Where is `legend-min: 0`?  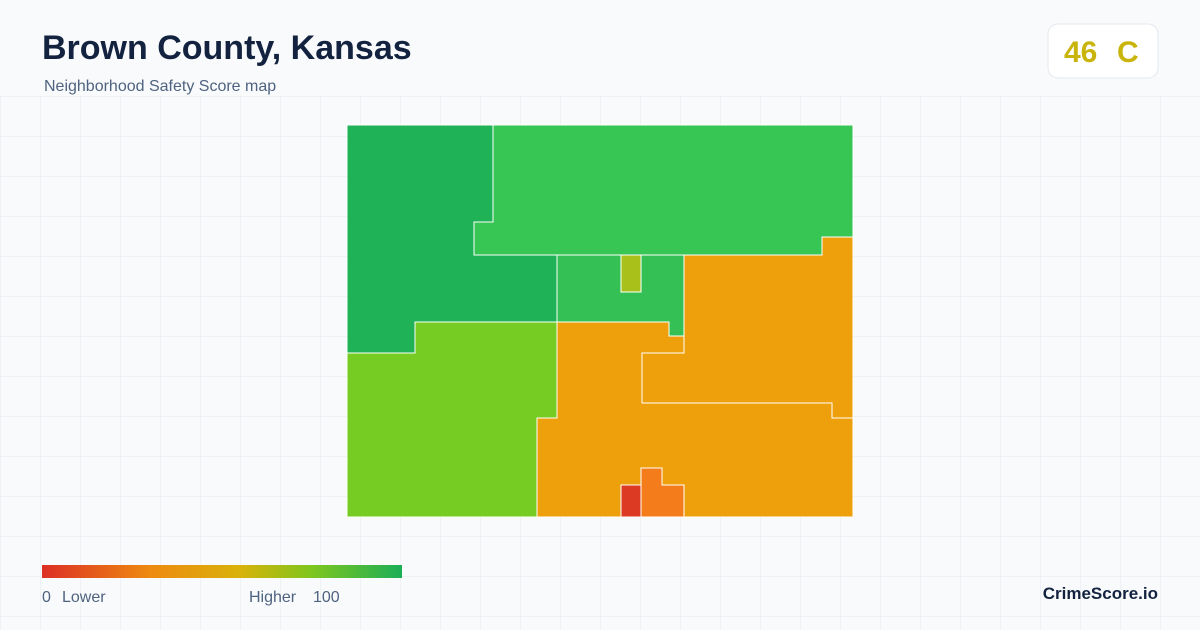
legend-min: 0 is located at coordinates (46, 597).